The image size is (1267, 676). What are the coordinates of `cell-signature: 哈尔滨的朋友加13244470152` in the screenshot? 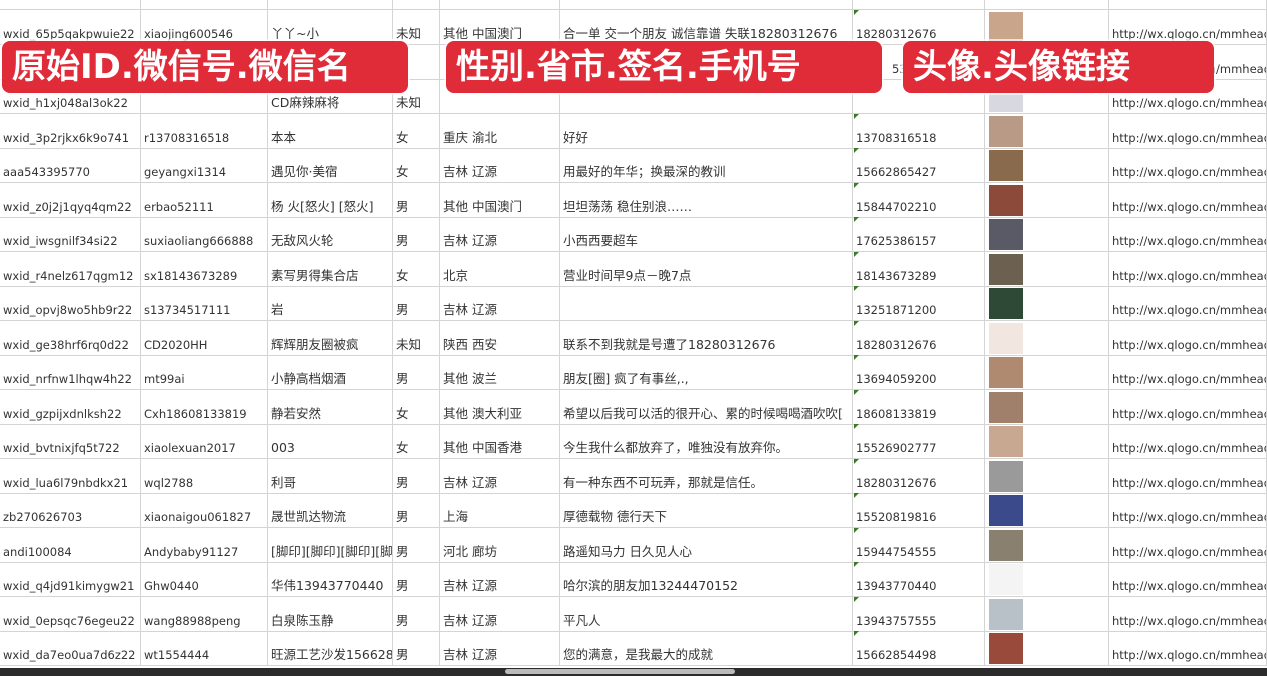 It's located at (706, 579).